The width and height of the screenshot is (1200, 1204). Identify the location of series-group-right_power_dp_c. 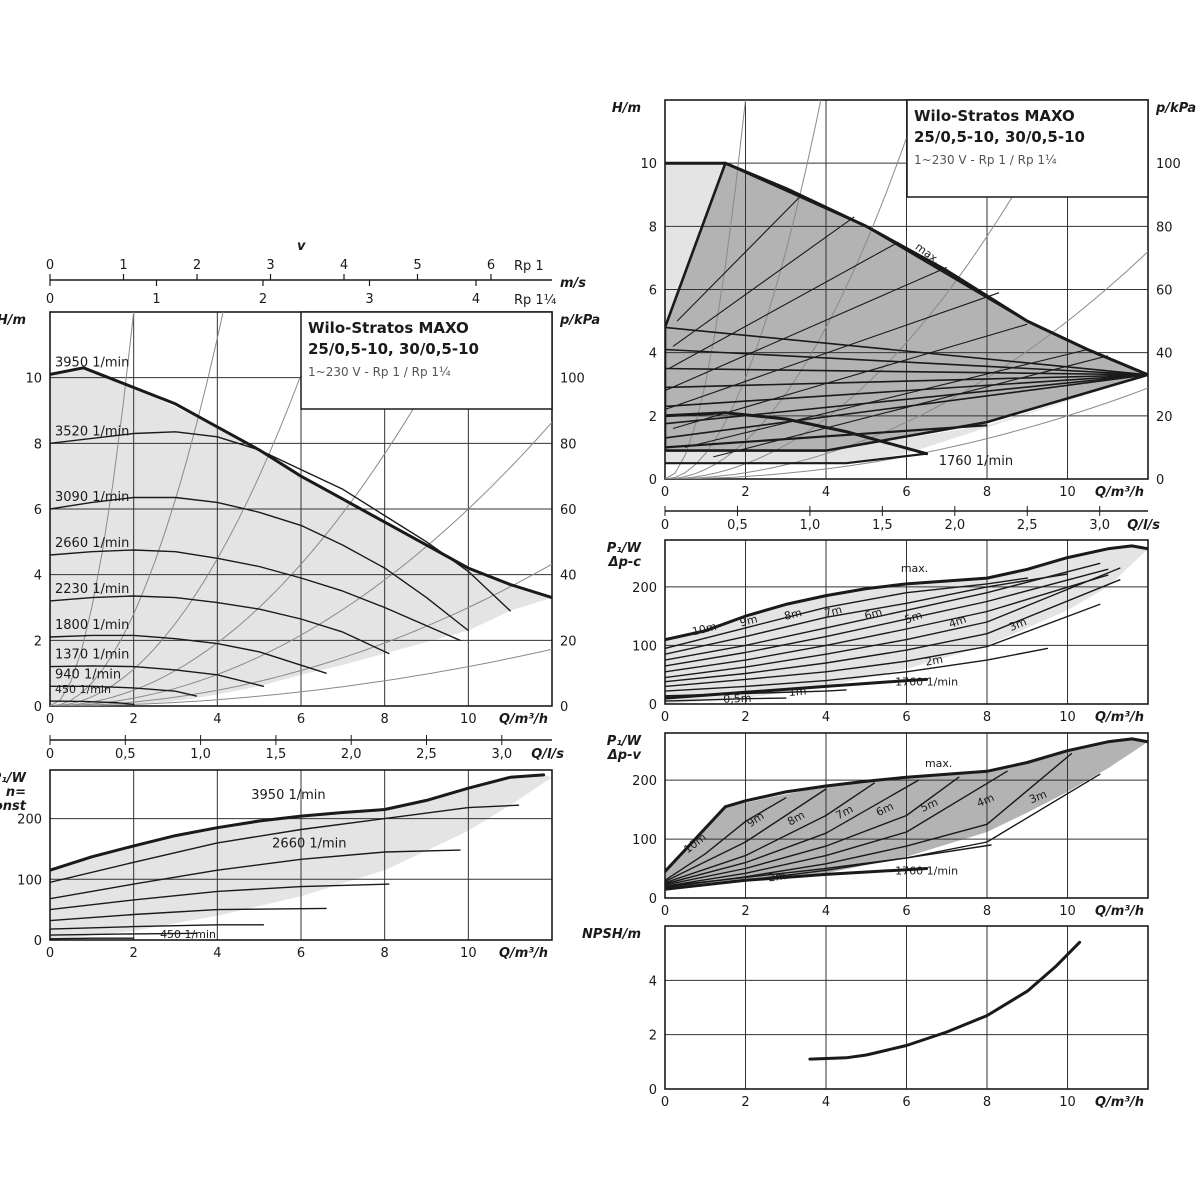
(906, 623).